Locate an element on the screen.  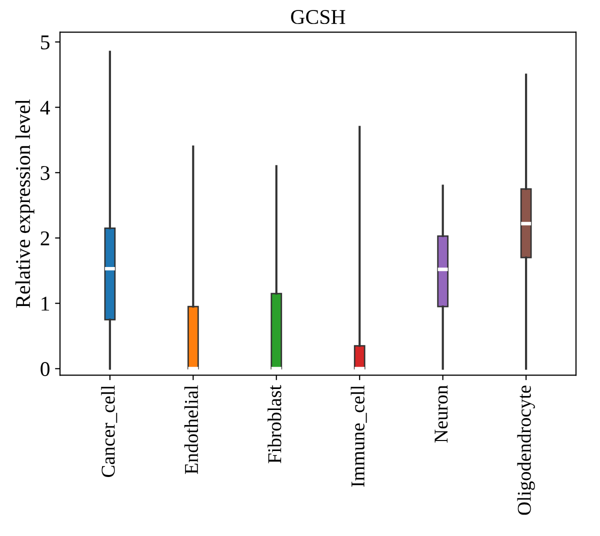
x-tick-label: Immune_cell is located at coordinates (358, 436).